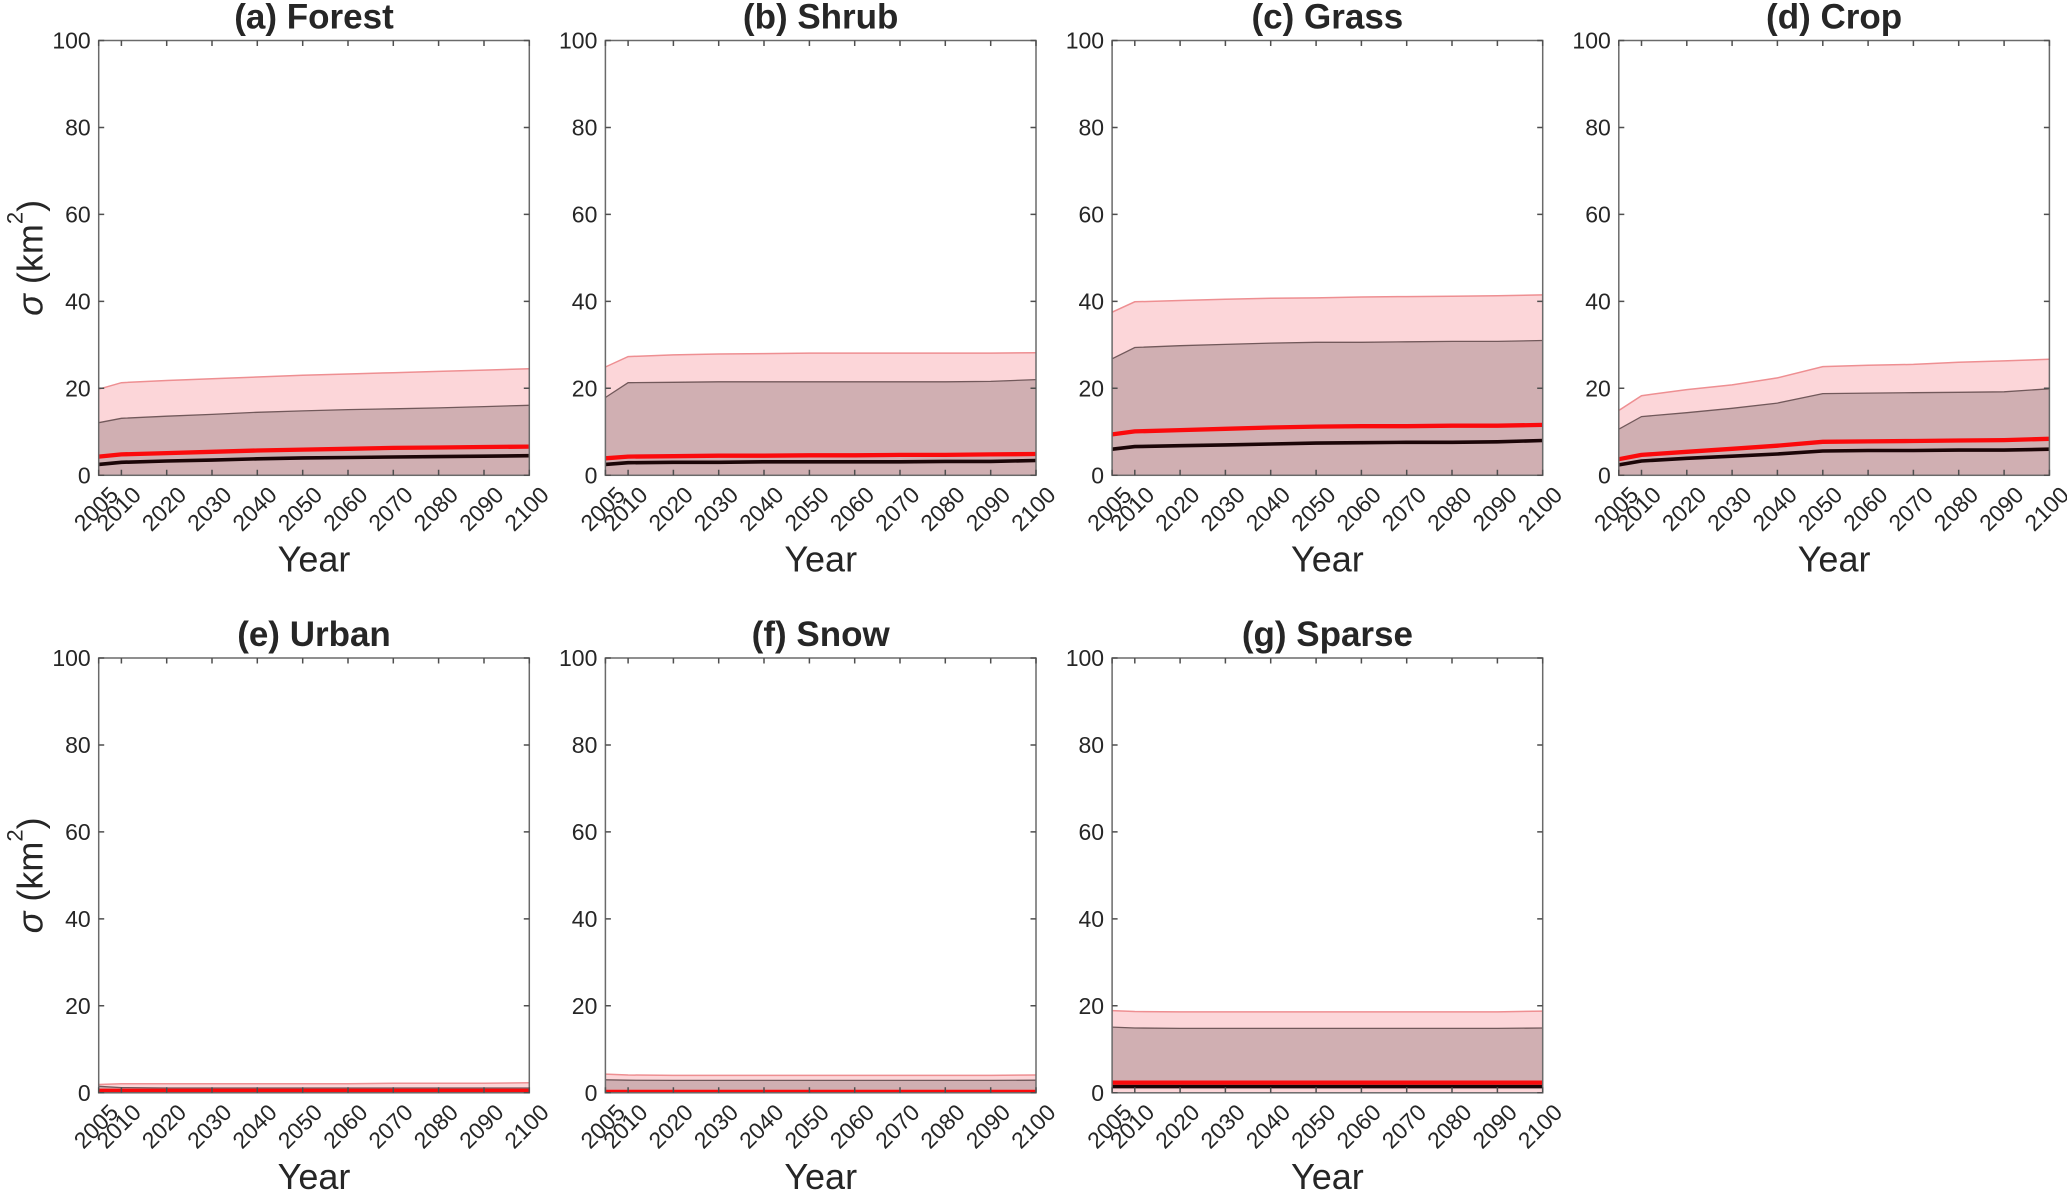 This screenshot has height=1196, width=2067. Describe the element at coordinates (1834, 18) in the screenshot. I see `svg-text: (d) Crop` at that location.